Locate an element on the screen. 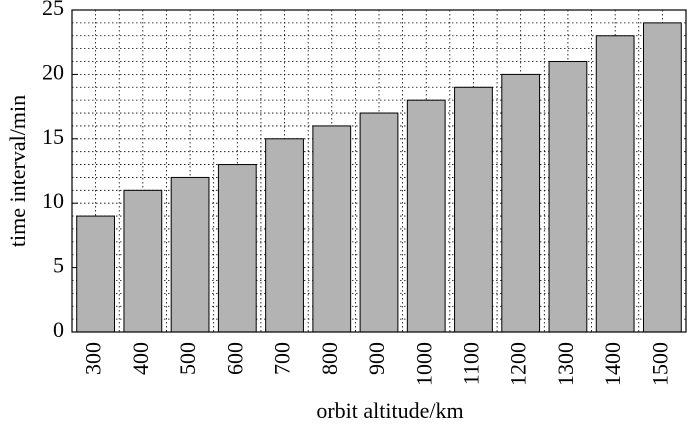 This screenshot has width=700, height=435. y-tick-label: 25 is located at coordinates (53, 10).